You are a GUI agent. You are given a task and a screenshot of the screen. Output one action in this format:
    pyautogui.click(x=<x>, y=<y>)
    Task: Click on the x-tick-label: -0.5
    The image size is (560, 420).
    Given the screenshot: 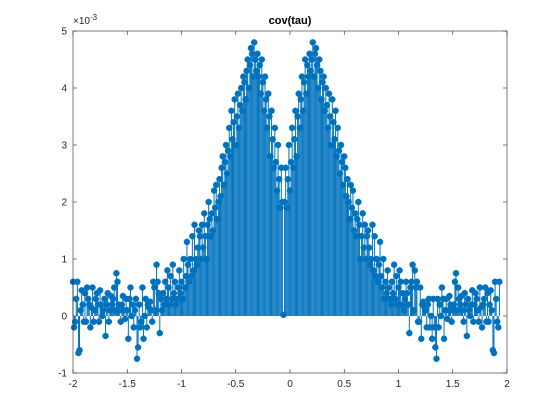 What is the action you would take?
    pyautogui.click(x=236, y=384)
    